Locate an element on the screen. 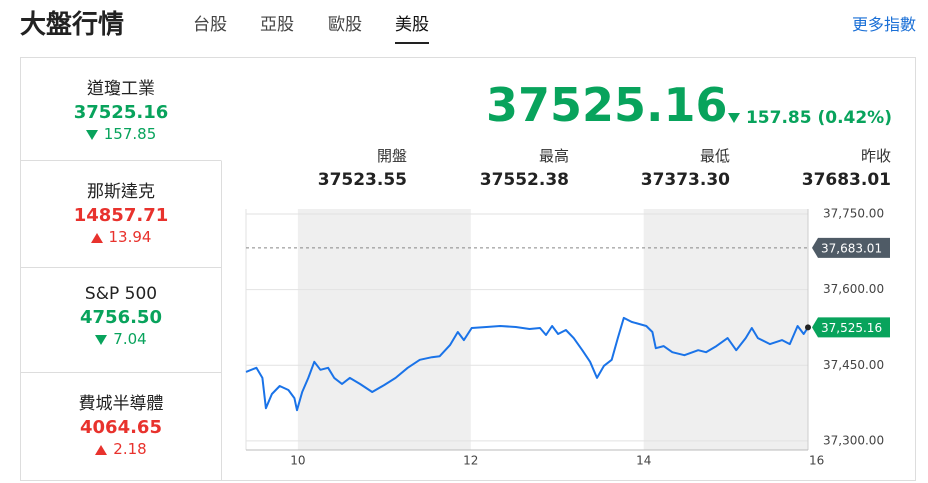 This screenshot has height=483, width=928. main-change: 157.85 (0.42%) is located at coordinates (809, 118).